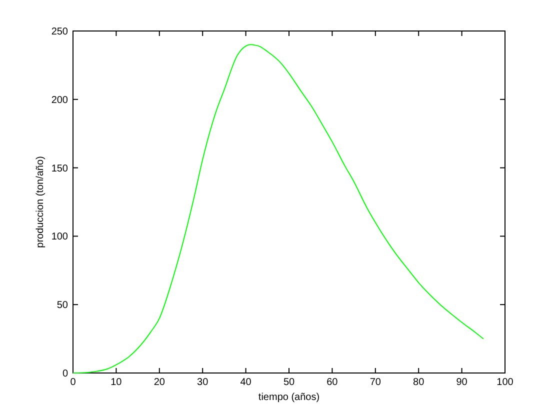 The width and height of the screenshot is (559, 419). Describe the element at coordinates (59, 168) in the screenshot. I see `y-tick-label: 150` at that location.